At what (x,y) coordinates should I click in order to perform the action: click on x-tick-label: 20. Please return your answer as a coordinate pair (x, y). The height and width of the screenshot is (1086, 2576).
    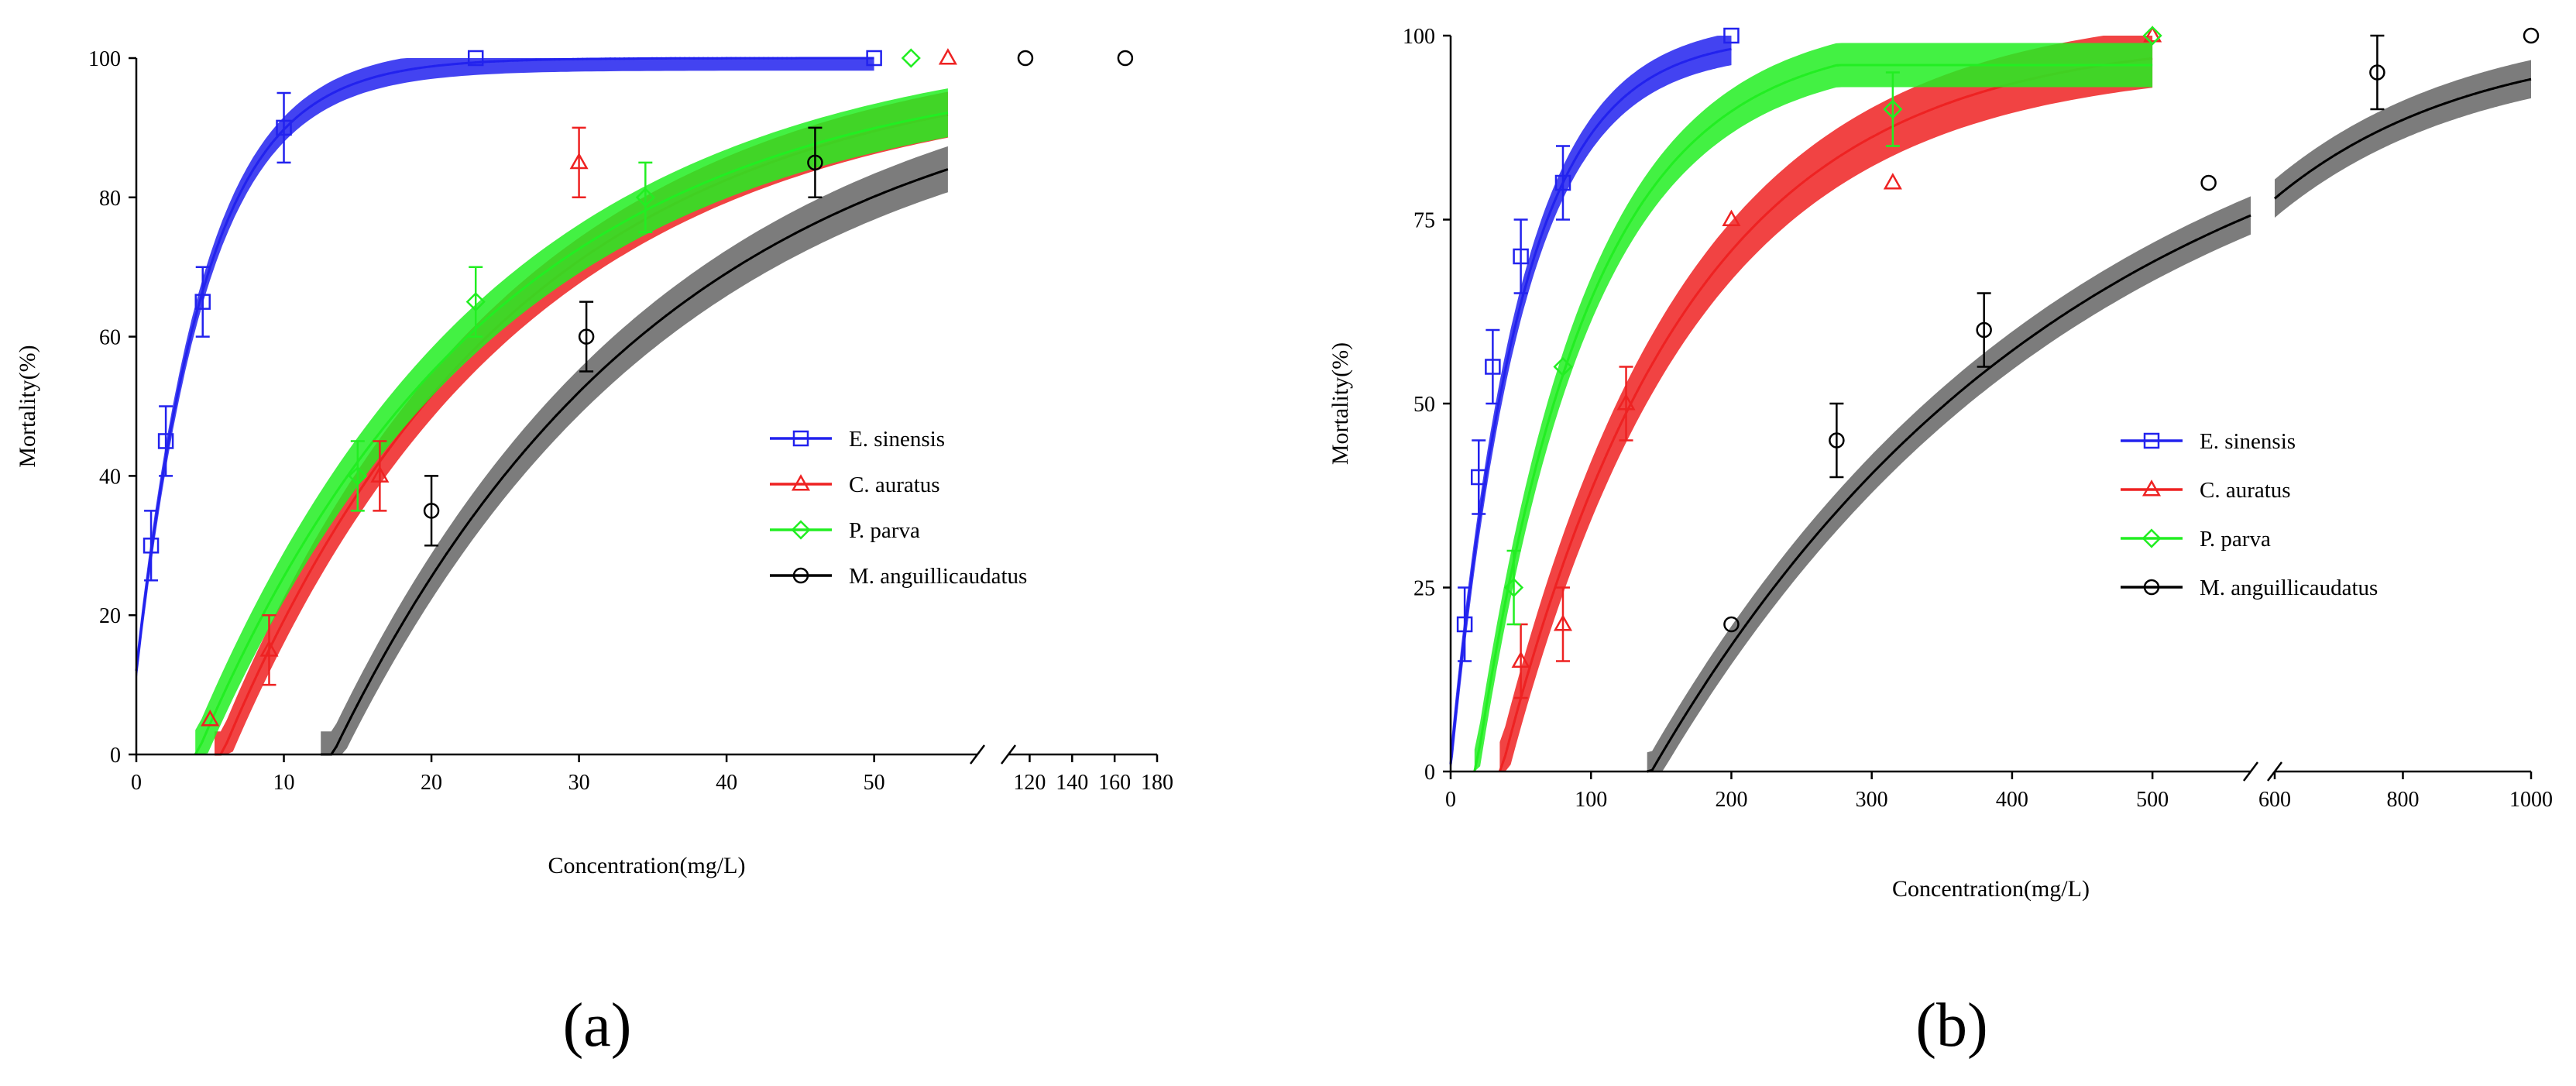
    Looking at the image, I should click on (431, 783).